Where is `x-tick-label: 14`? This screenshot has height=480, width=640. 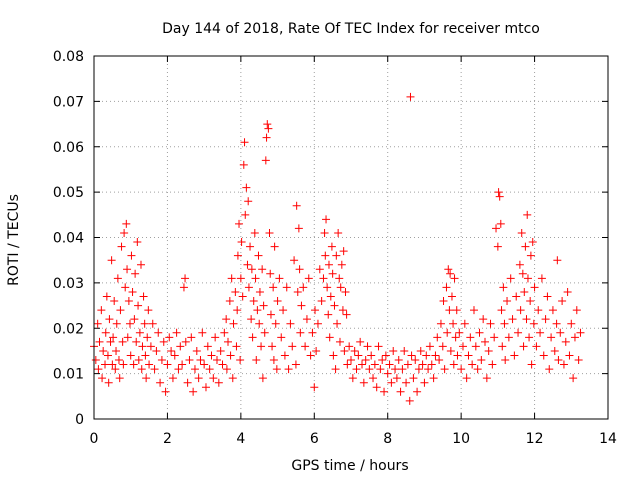 x-tick-label: 14 is located at coordinates (608, 439).